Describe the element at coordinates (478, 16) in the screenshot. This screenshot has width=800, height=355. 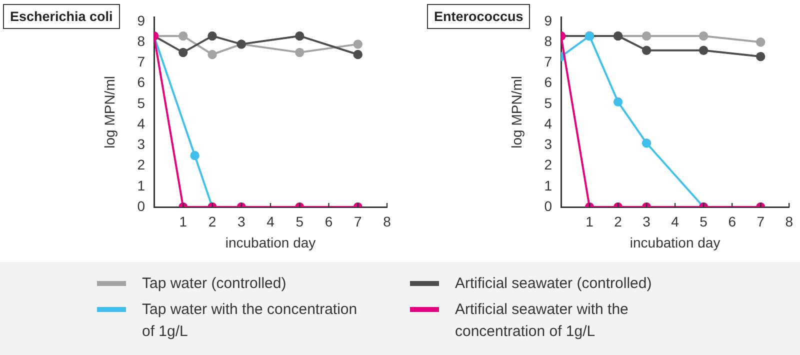
I see `chart-title: Enterococcus` at that location.